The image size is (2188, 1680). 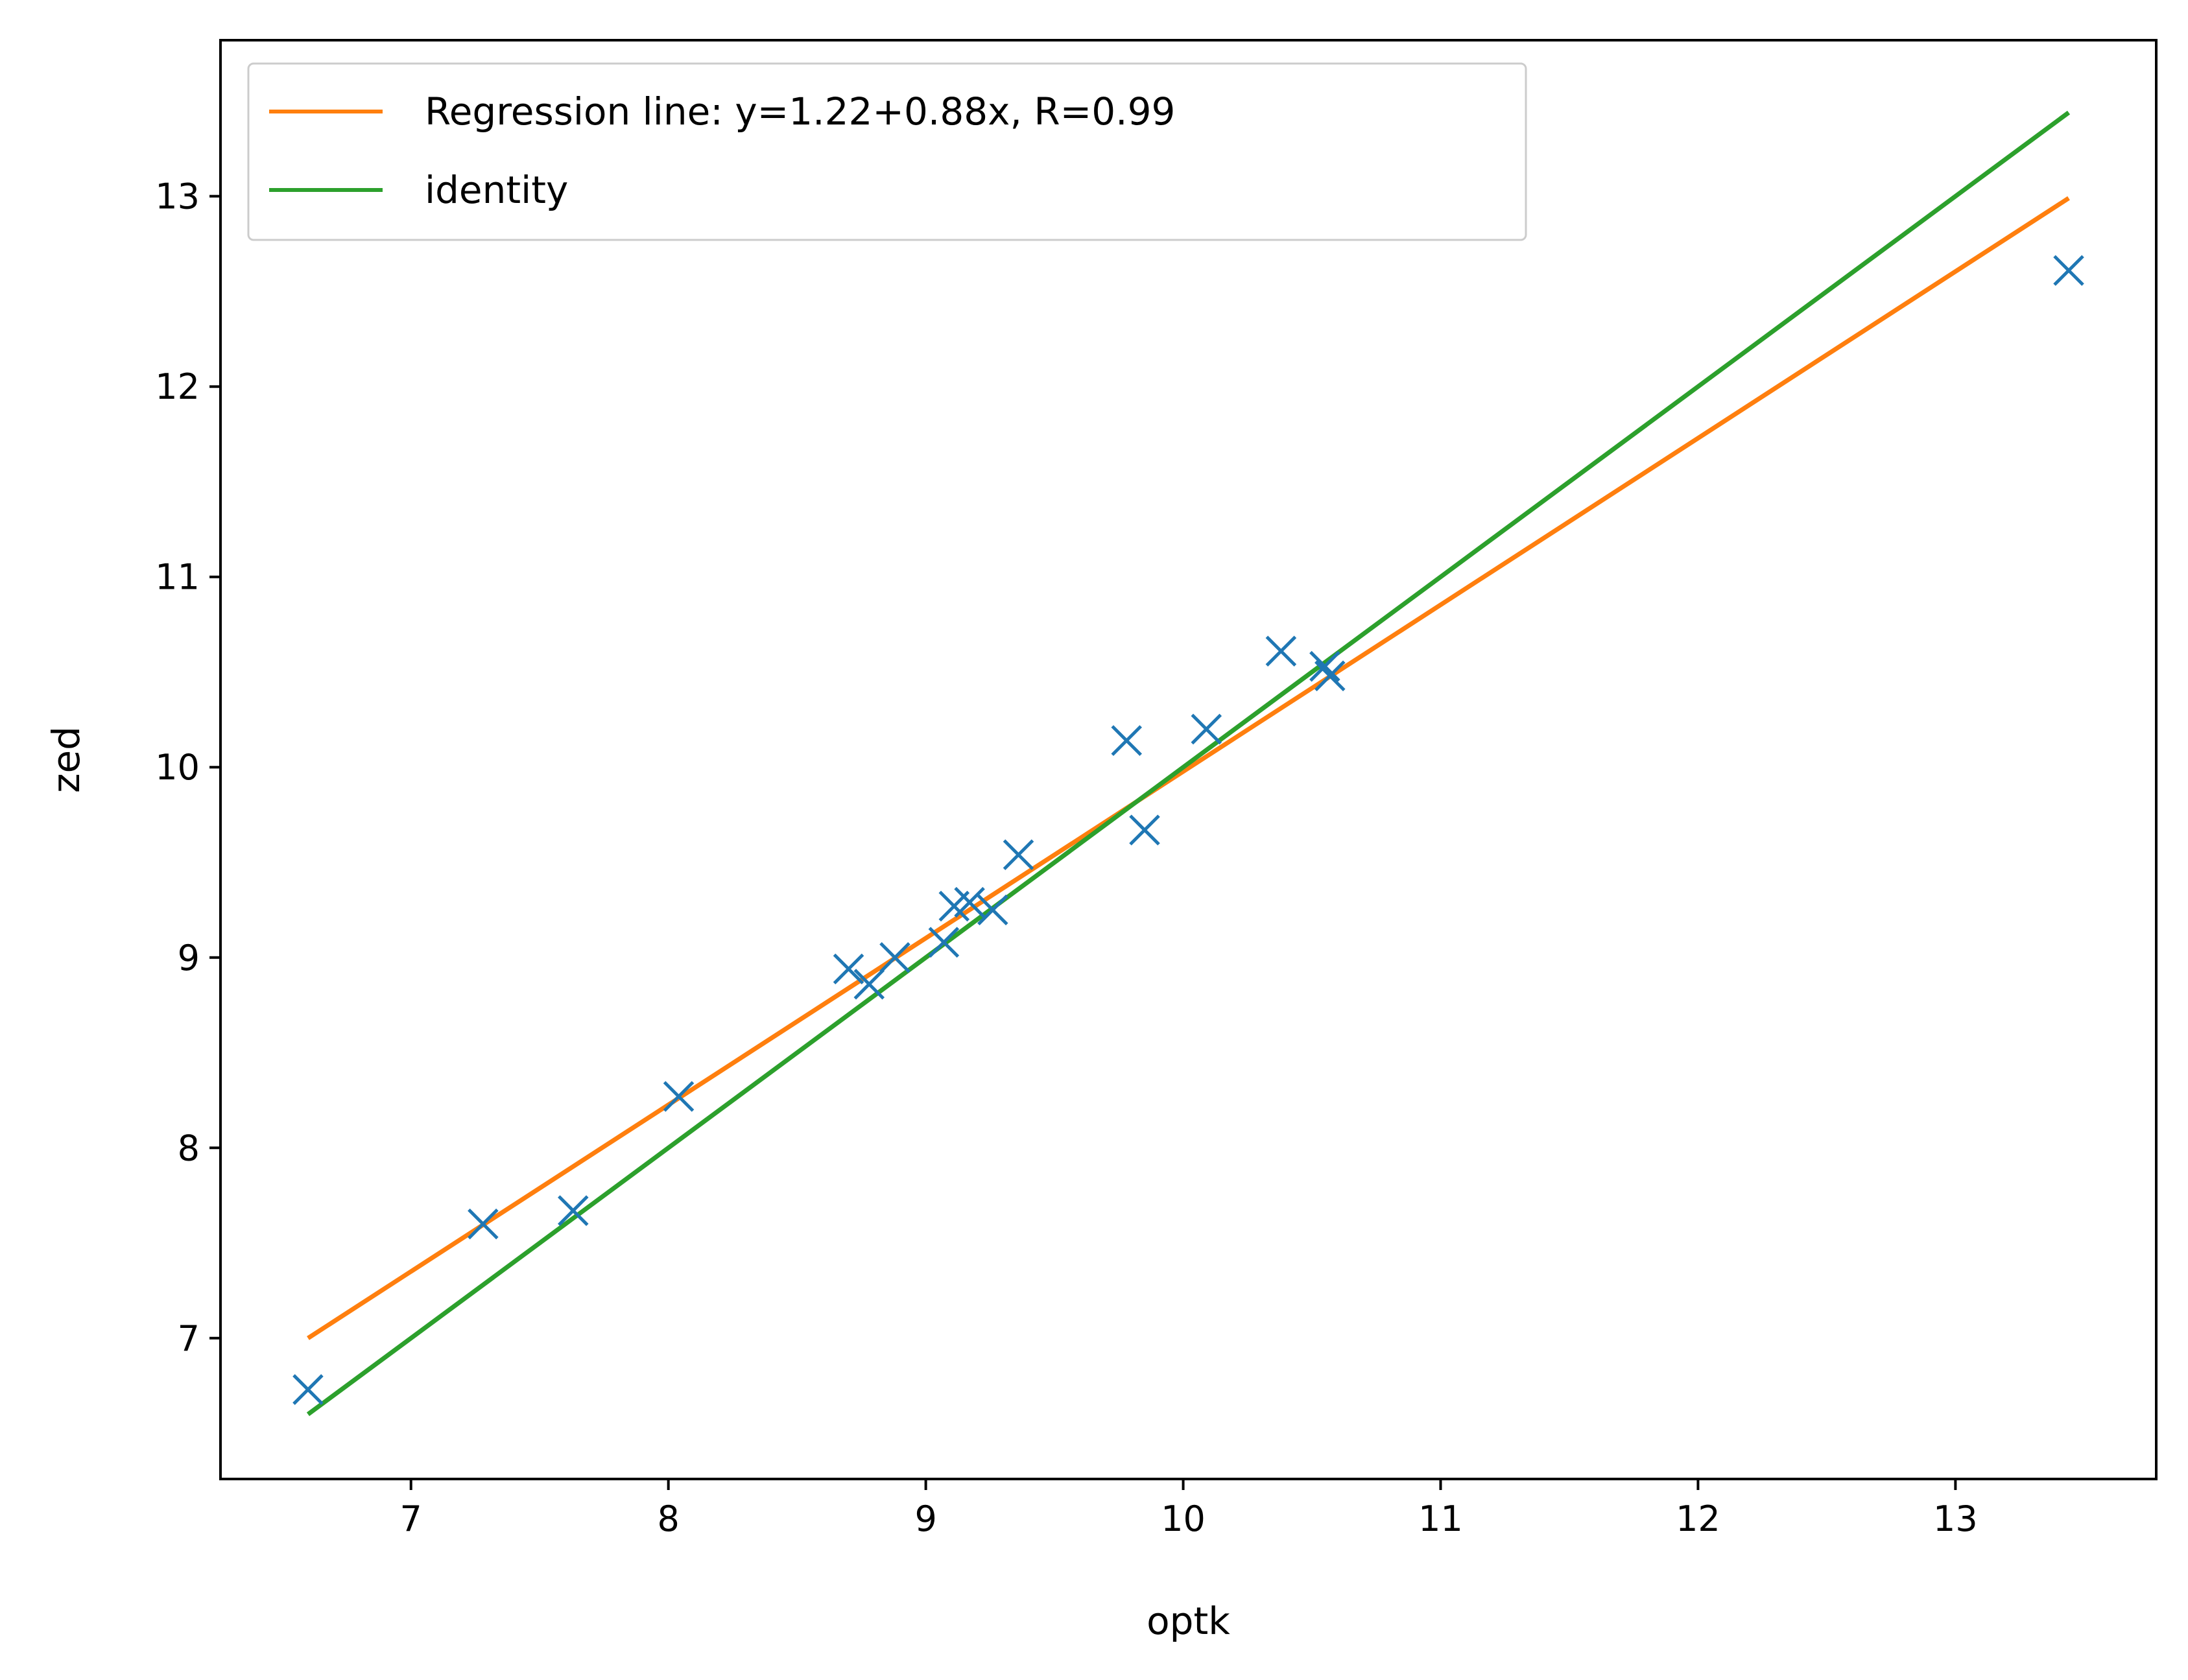 What do you see at coordinates (1183, 1518) in the screenshot?
I see `x-tick-label: 10` at bounding box center [1183, 1518].